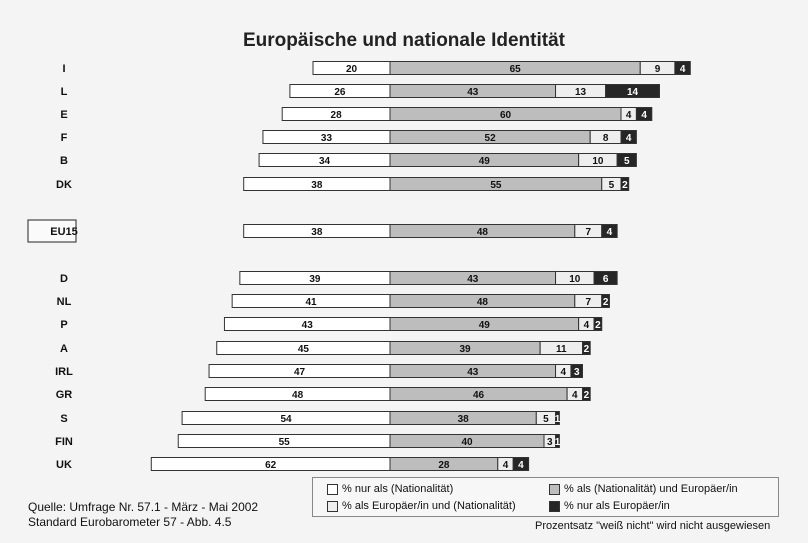 The width and height of the screenshot is (808, 543). What do you see at coordinates (63, 419) in the screenshot?
I see `category-label: S` at bounding box center [63, 419].